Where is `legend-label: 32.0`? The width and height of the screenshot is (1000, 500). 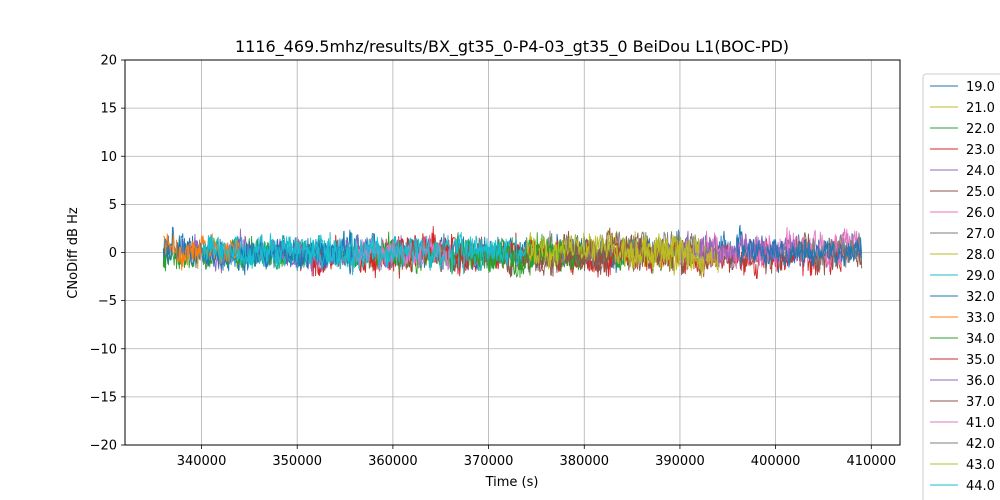 legend-label: 32.0 is located at coordinates (980, 297).